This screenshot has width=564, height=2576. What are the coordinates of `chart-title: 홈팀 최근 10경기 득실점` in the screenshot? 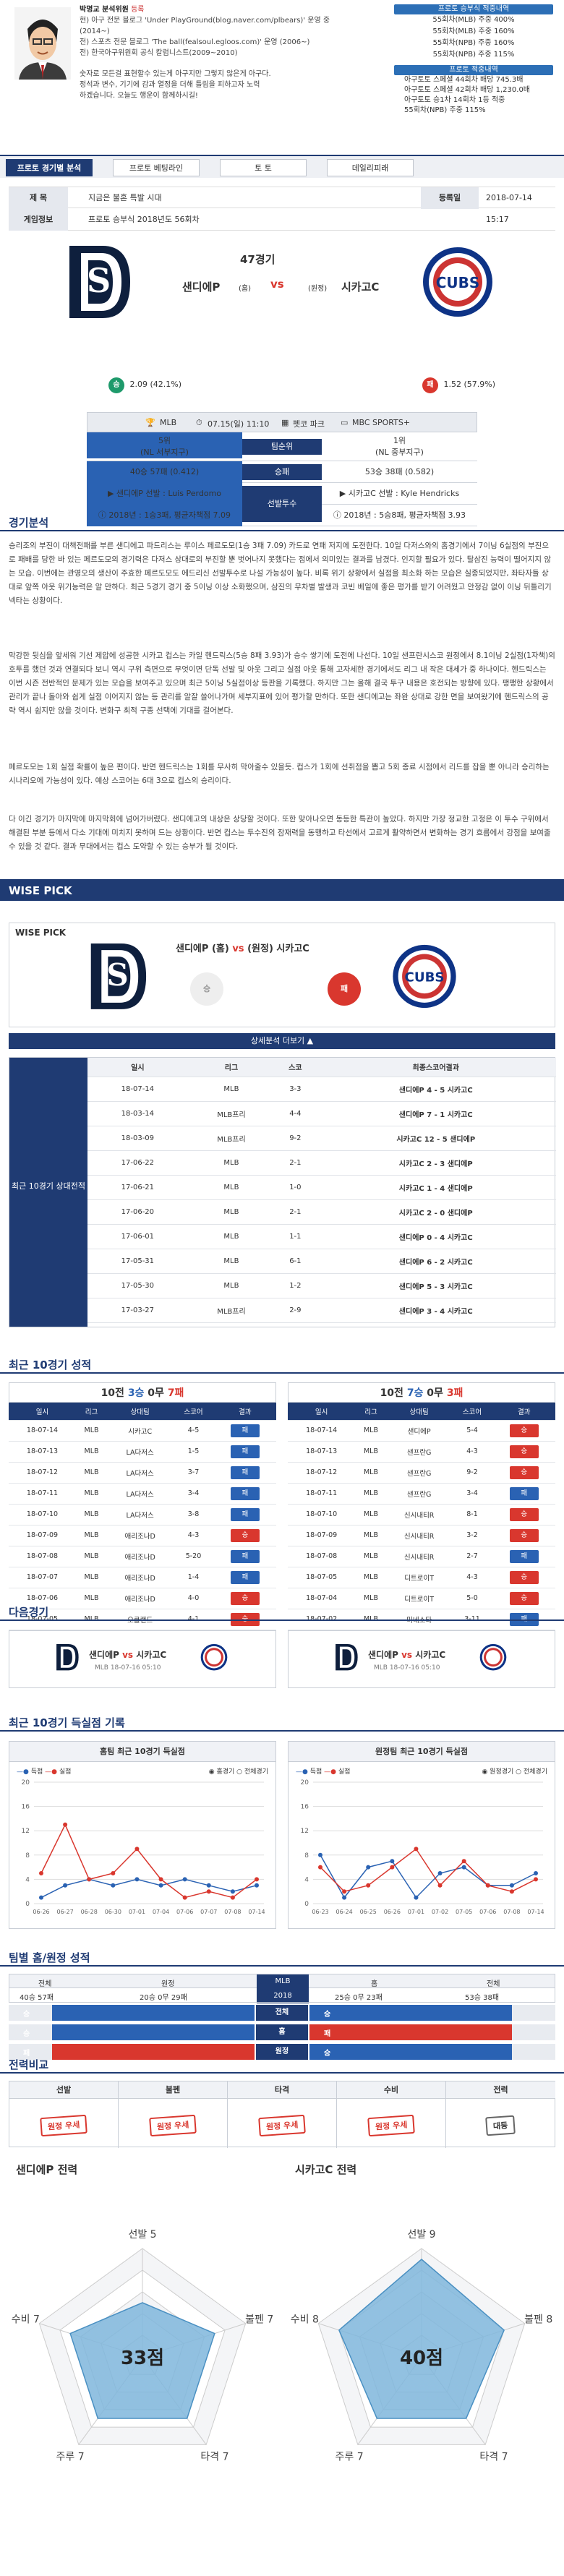 It's located at (142, 1752).